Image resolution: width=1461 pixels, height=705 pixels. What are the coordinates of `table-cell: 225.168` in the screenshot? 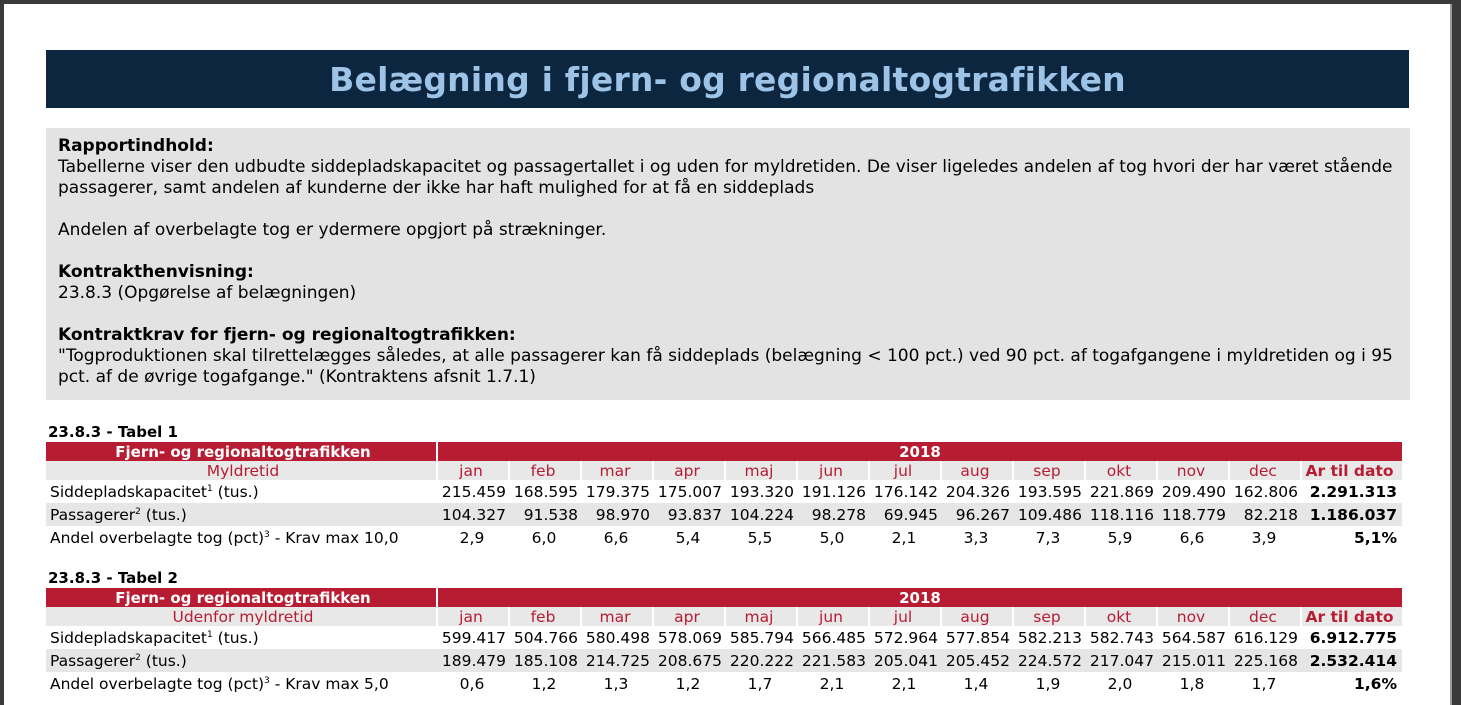 It's located at (1266, 660).